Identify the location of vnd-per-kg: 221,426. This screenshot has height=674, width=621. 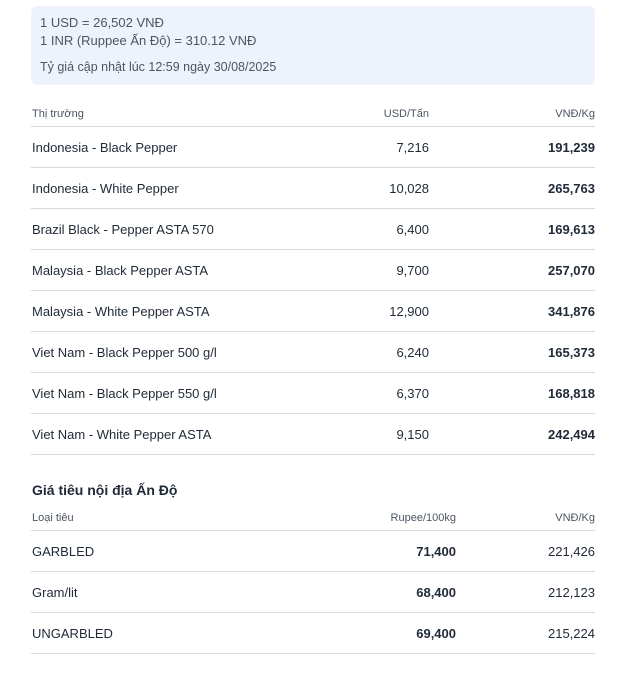
(571, 551).